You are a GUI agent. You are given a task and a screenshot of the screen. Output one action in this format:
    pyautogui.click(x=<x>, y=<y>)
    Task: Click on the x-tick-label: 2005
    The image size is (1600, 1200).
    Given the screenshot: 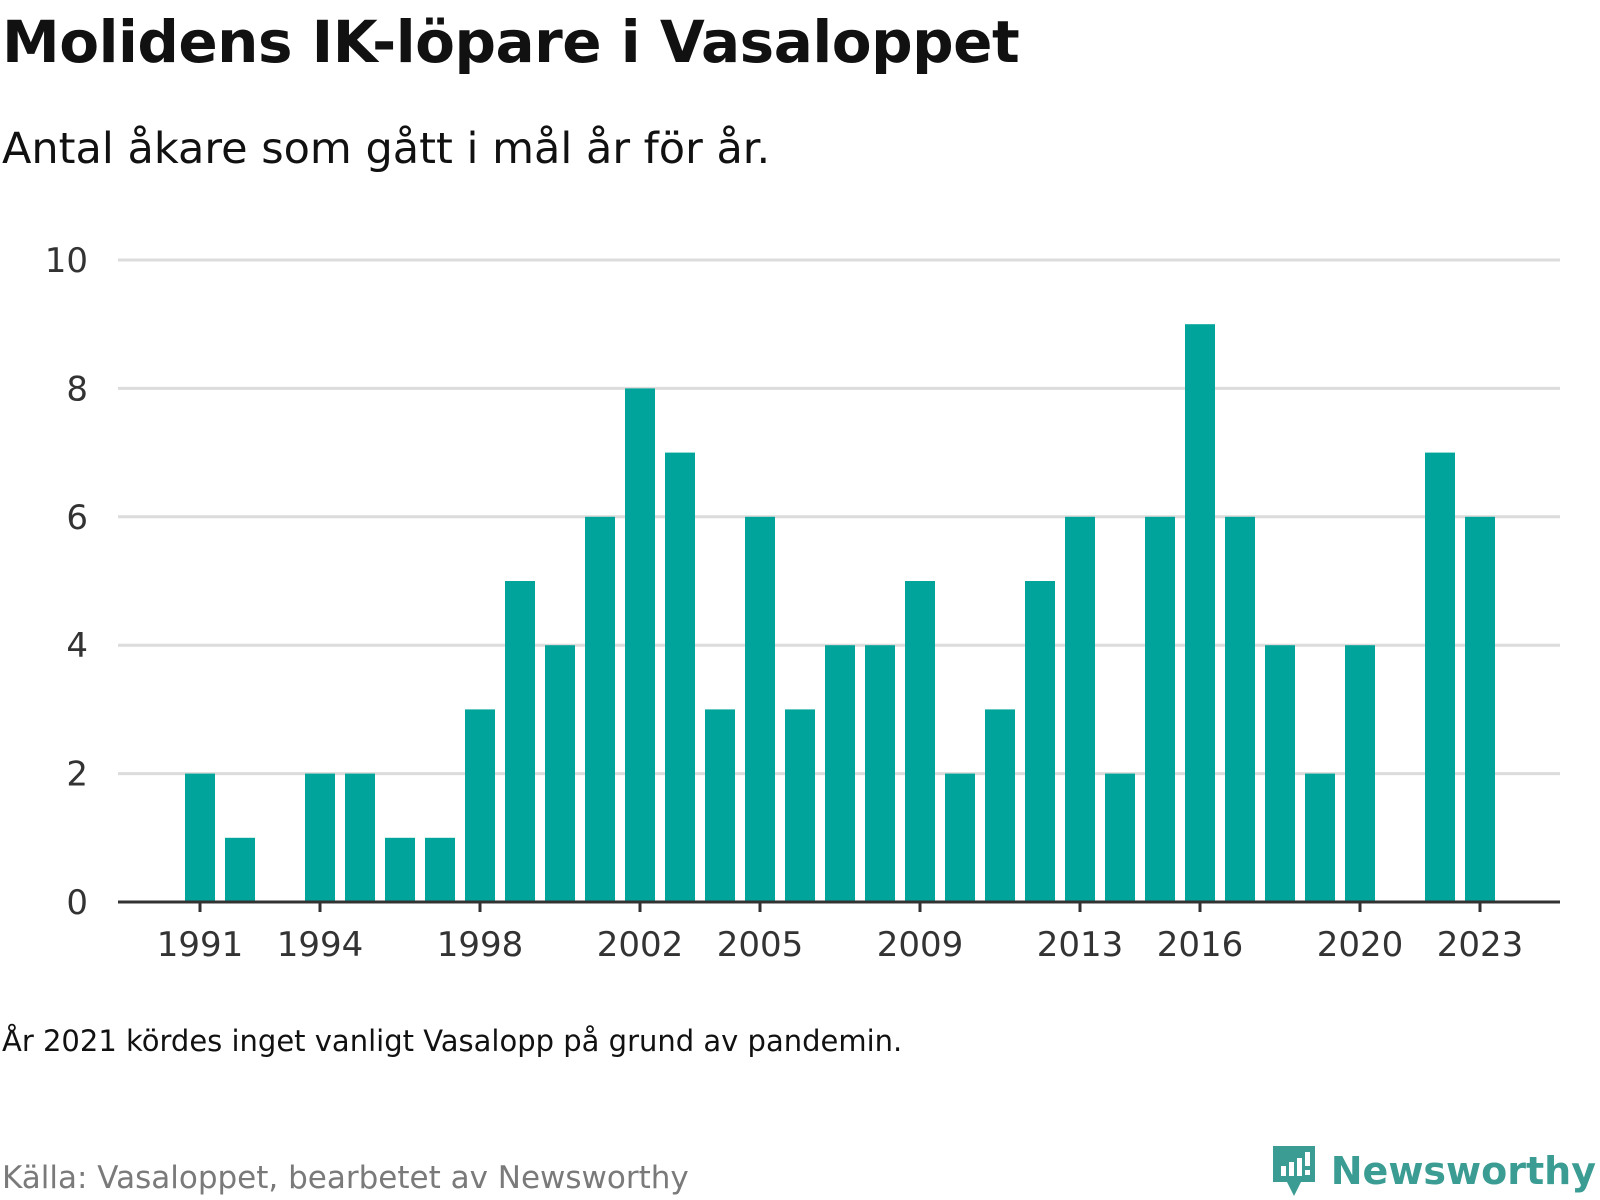 What is the action you would take?
    pyautogui.click(x=760, y=942)
    